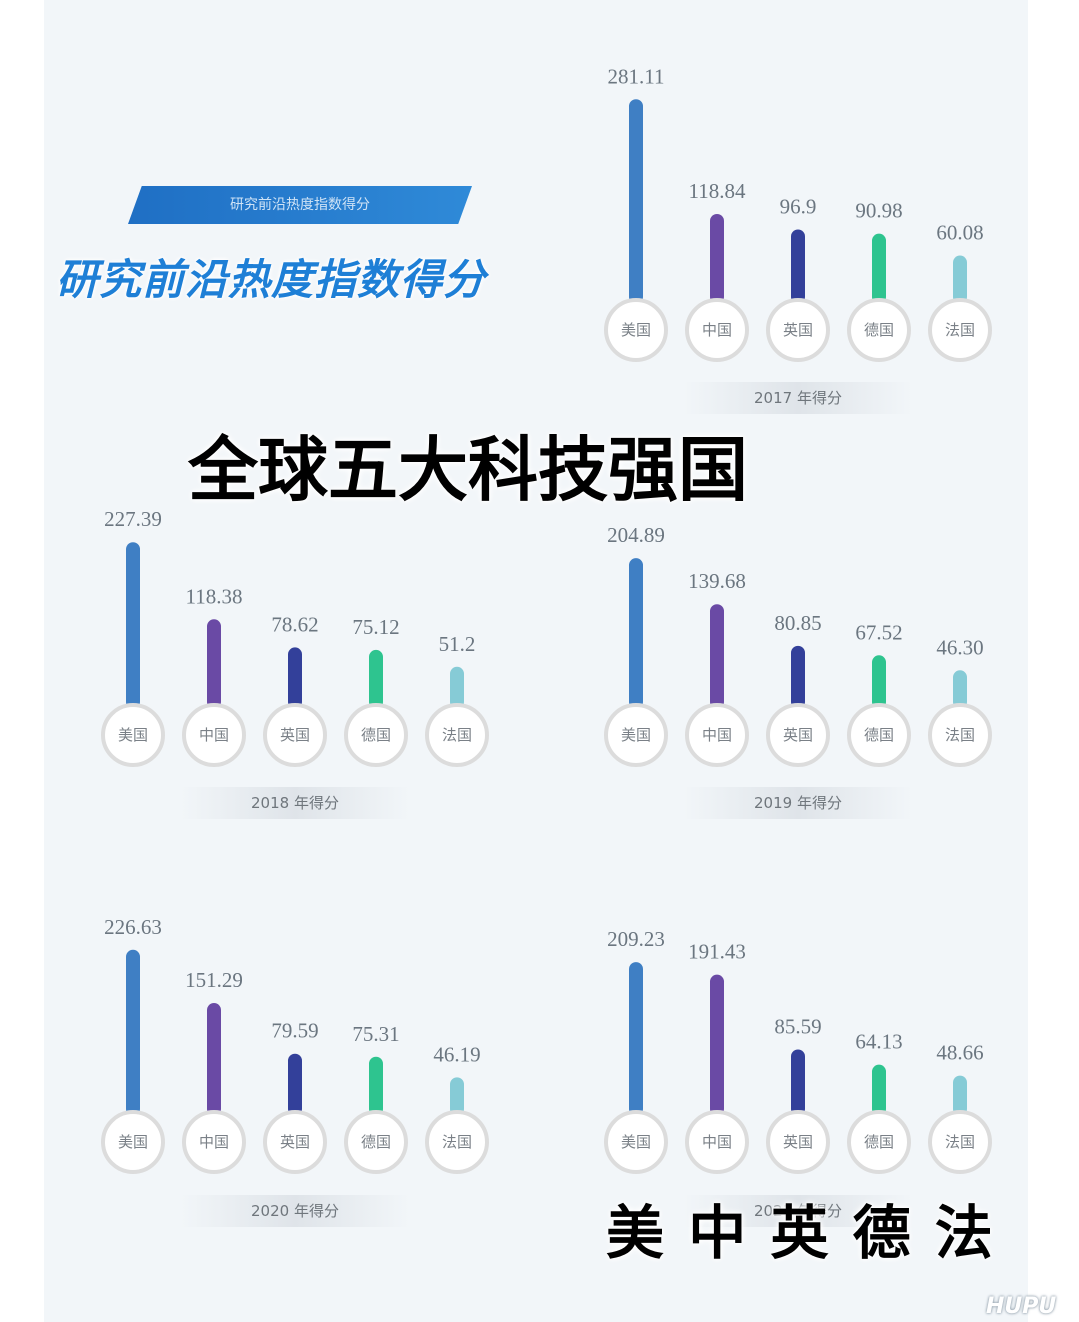  What do you see at coordinates (959, 1053) in the screenshot?
I see `value-label-france: 48.66` at bounding box center [959, 1053].